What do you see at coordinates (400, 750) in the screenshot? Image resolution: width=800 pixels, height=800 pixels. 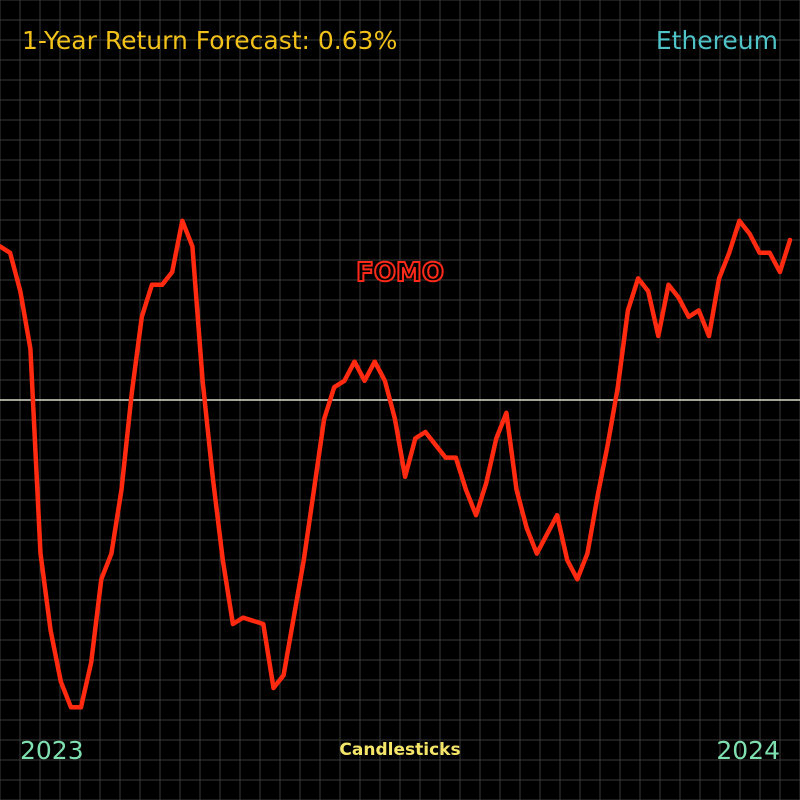 I see `footer-label: Candlesticks` at bounding box center [400, 750].